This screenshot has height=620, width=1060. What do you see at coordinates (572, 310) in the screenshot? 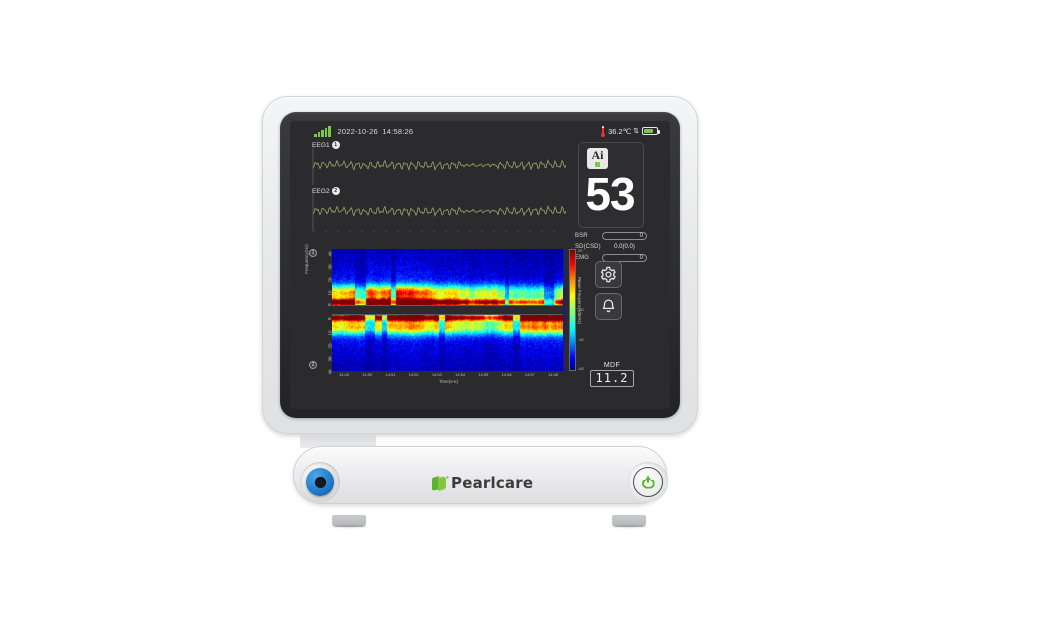
I see `colorbar-gradient` at bounding box center [572, 310].